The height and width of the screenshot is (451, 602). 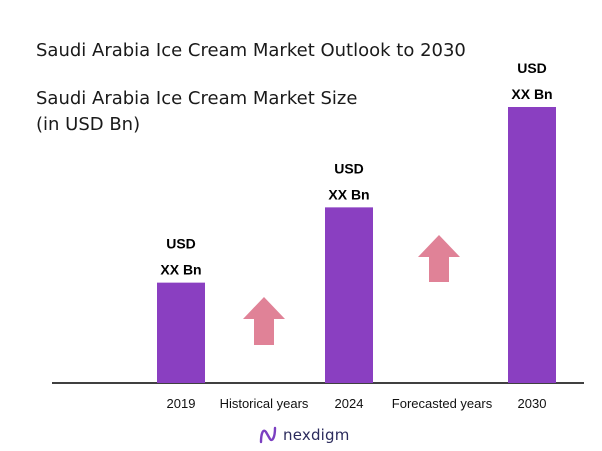 I want to click on brand-name: nexdigm, so click(x=316, y=435).